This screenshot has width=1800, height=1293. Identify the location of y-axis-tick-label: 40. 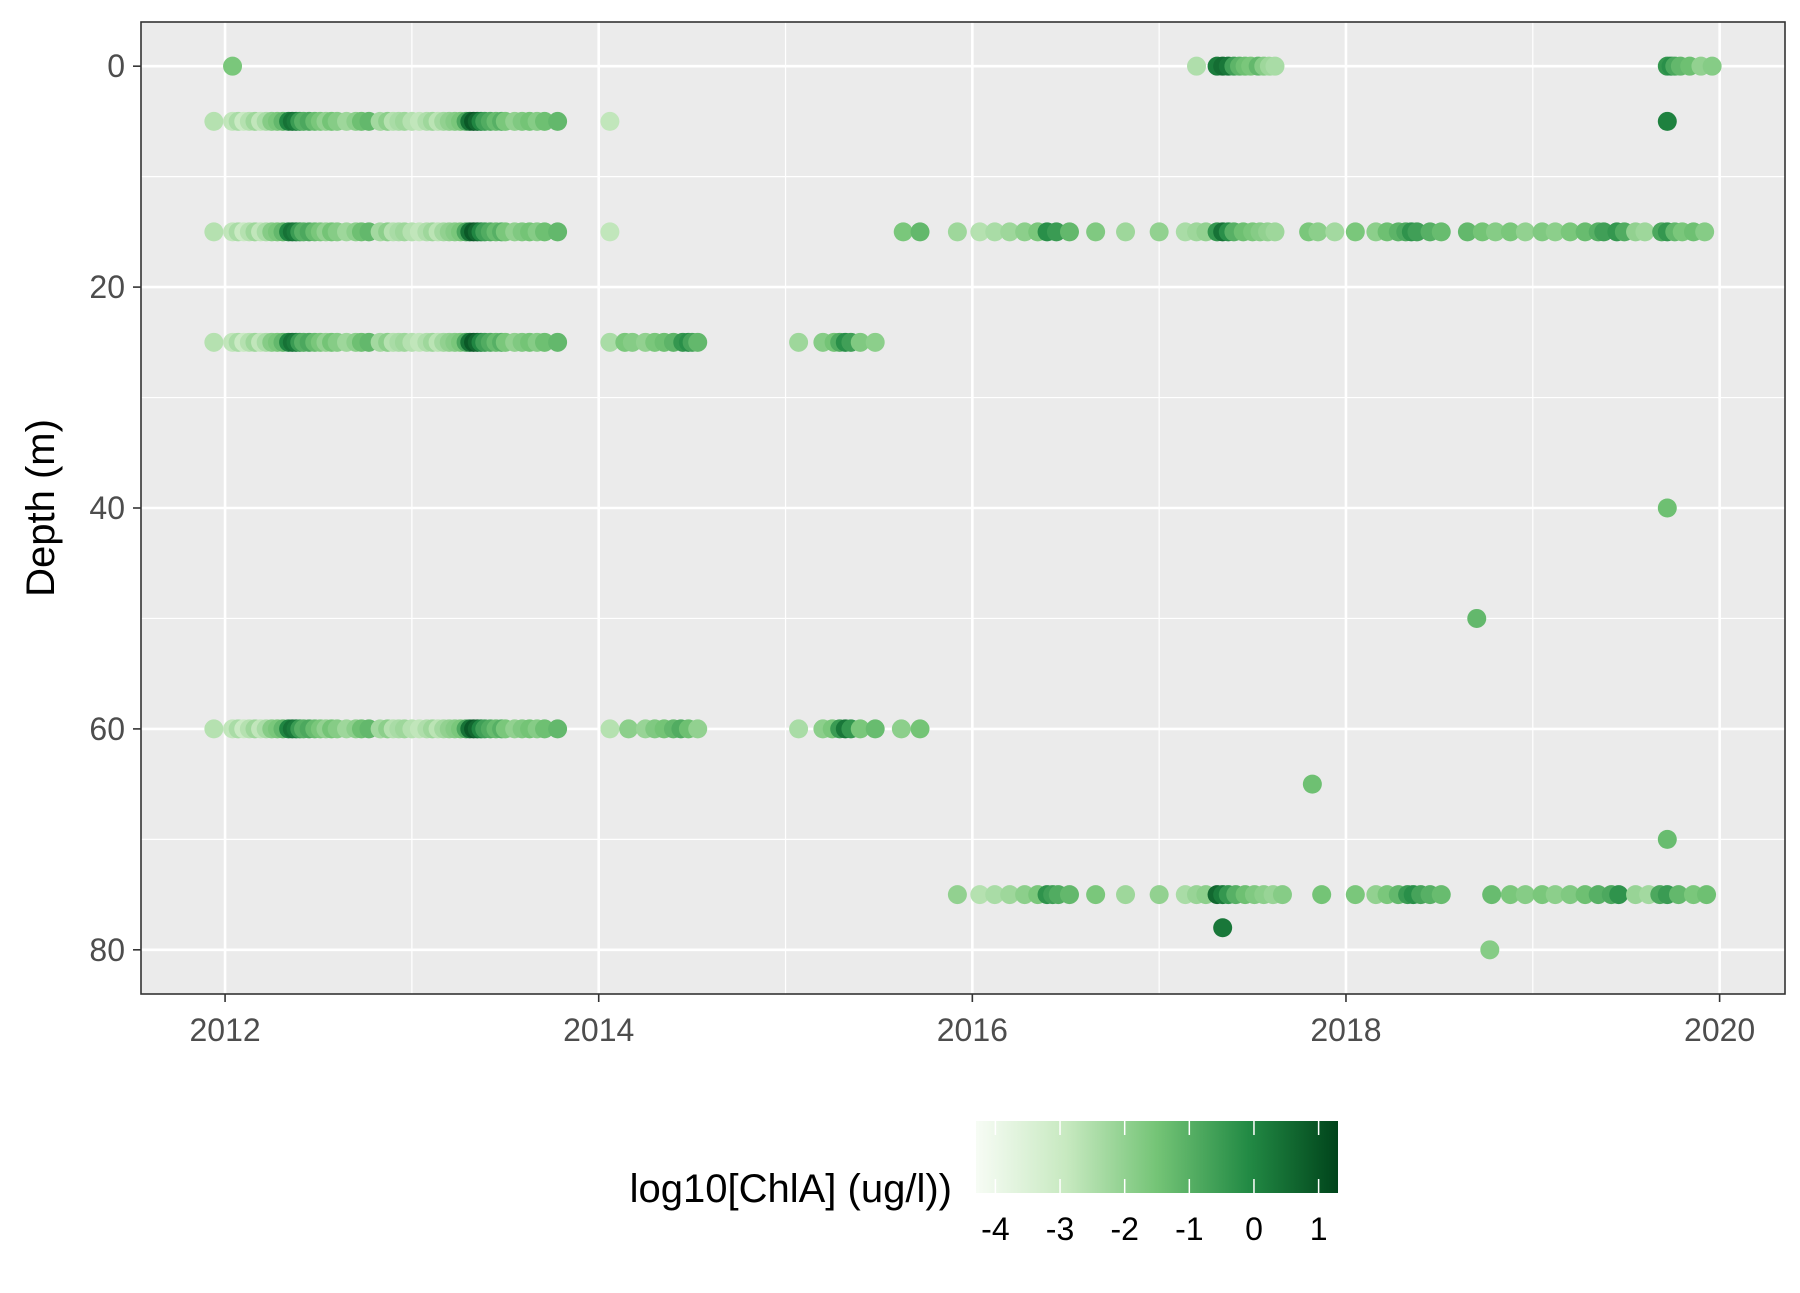
(107, 508).